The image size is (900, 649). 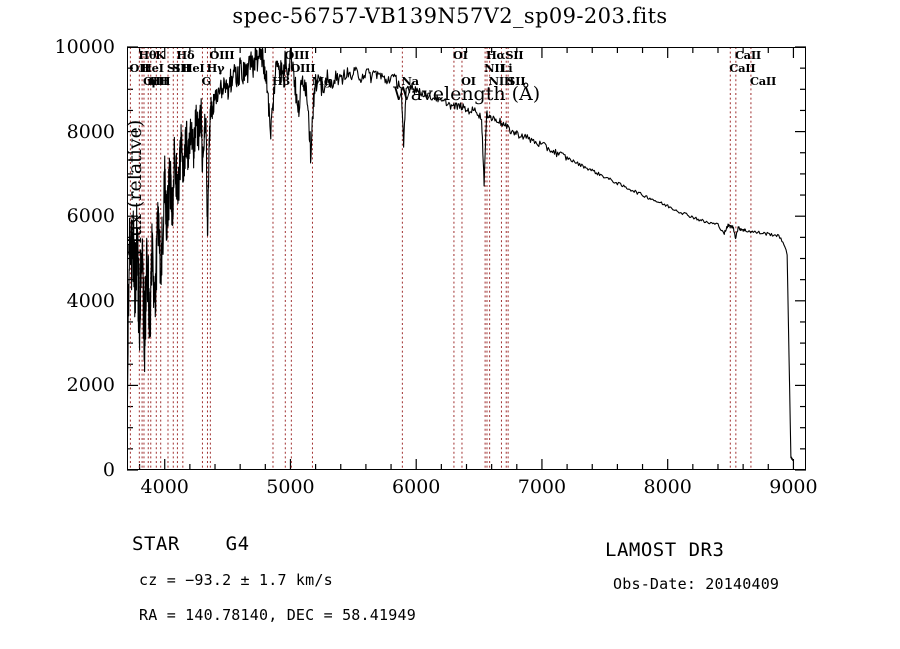 What do you see at coordinates (135, 188) in the screenshot?
I see `y-axis-label: Flux (relative)` at bounding box center [135, 188].